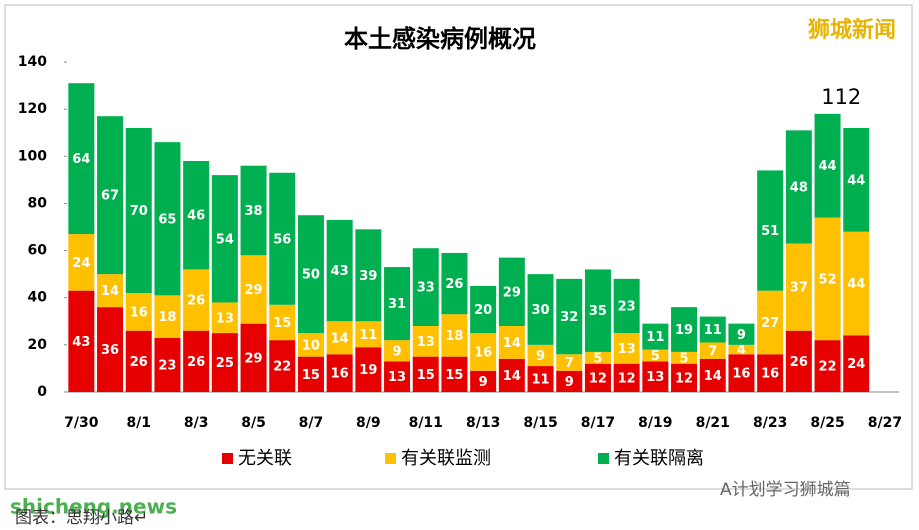  I want to click on data-label: 11, so click(655, 337).